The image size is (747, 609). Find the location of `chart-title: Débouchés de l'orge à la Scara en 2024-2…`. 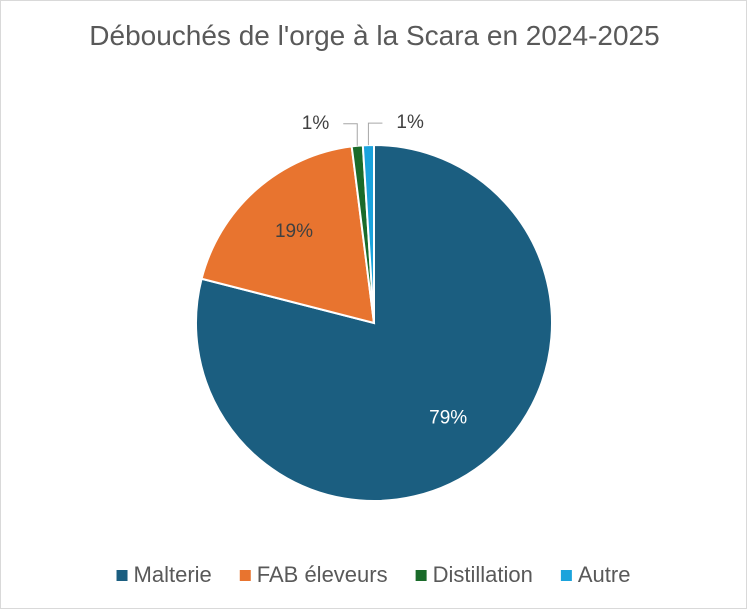

chart-title: Débouchés de l'orge à la Scara en 2024-2… is located at coordinates (374, 35).